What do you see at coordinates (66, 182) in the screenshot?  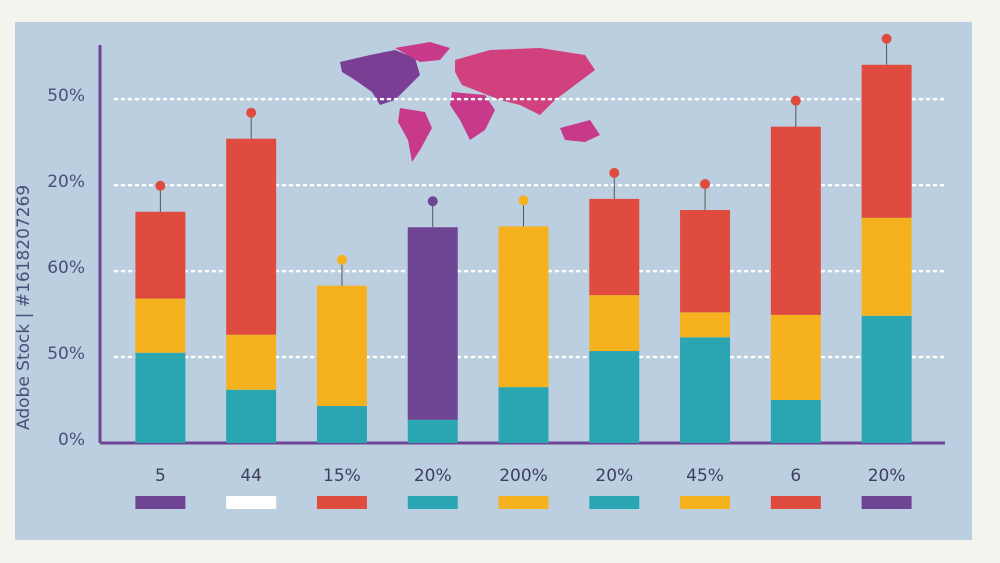 I see `y-tick-label: 20%` at bounding box center [66, 182].